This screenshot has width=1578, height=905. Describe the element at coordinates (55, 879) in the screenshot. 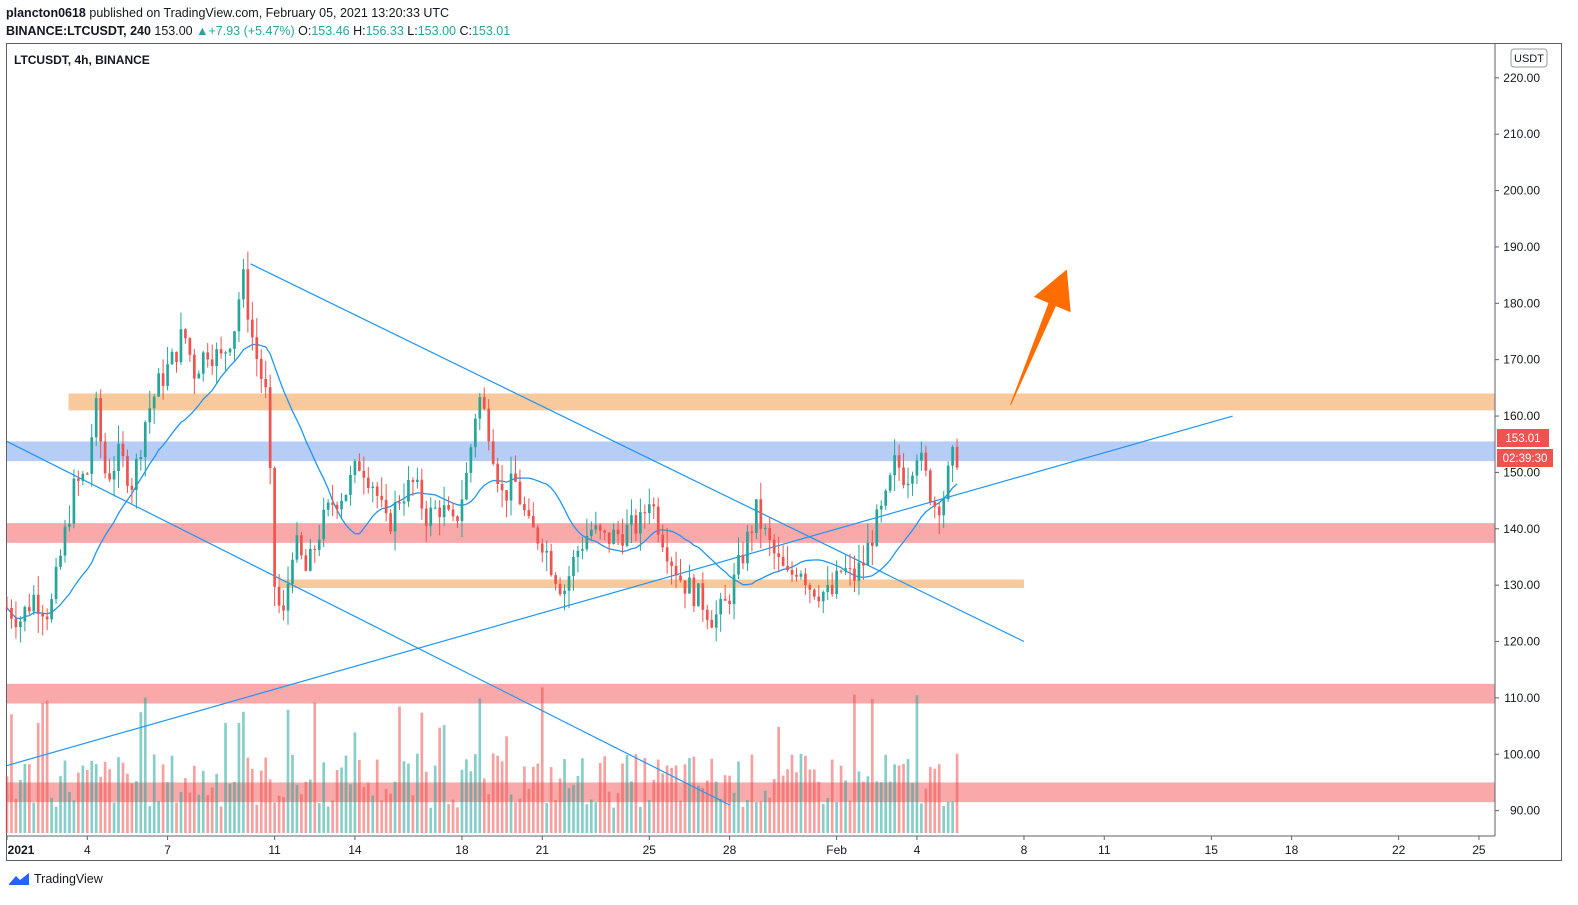

I see `tradingview-branding: TradingView` at that location.